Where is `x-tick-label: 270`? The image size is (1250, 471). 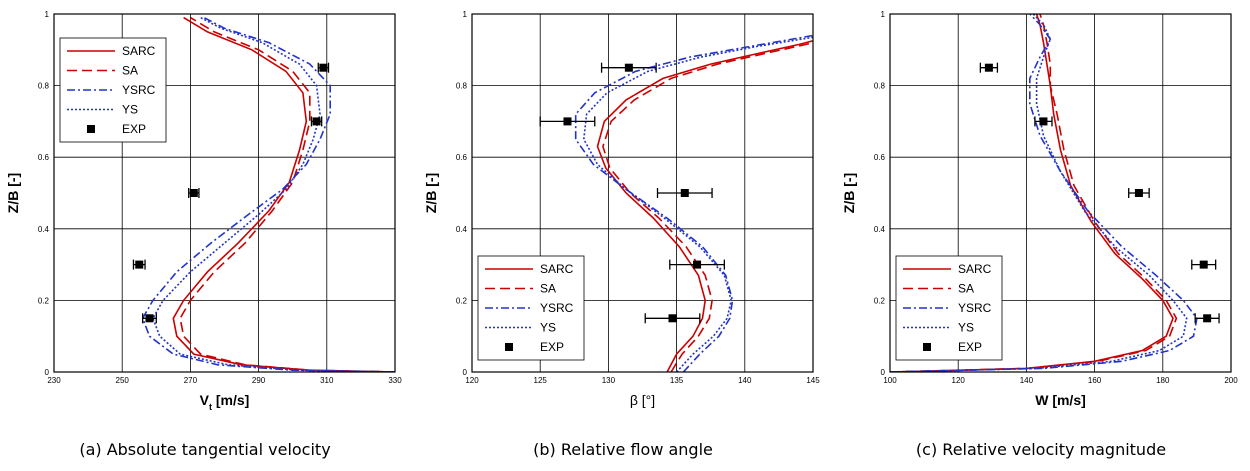 x-tick-label: 270 is located at coordinates (191, 380).